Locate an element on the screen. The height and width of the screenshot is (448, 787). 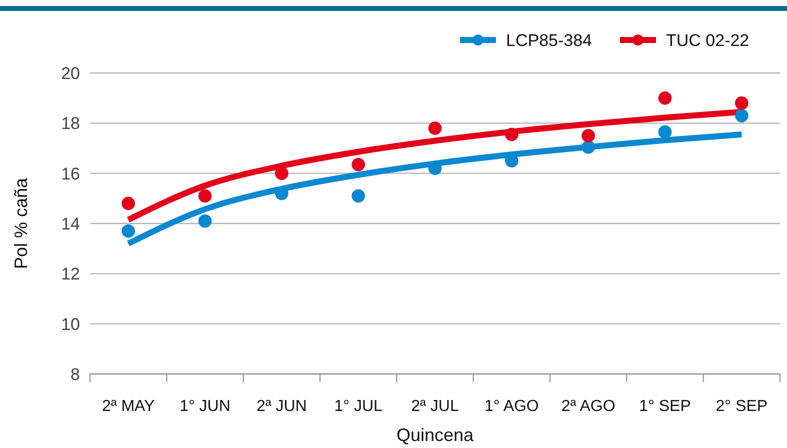
x-tick-label: 2ª JUN is located at coordinates (281, 406).